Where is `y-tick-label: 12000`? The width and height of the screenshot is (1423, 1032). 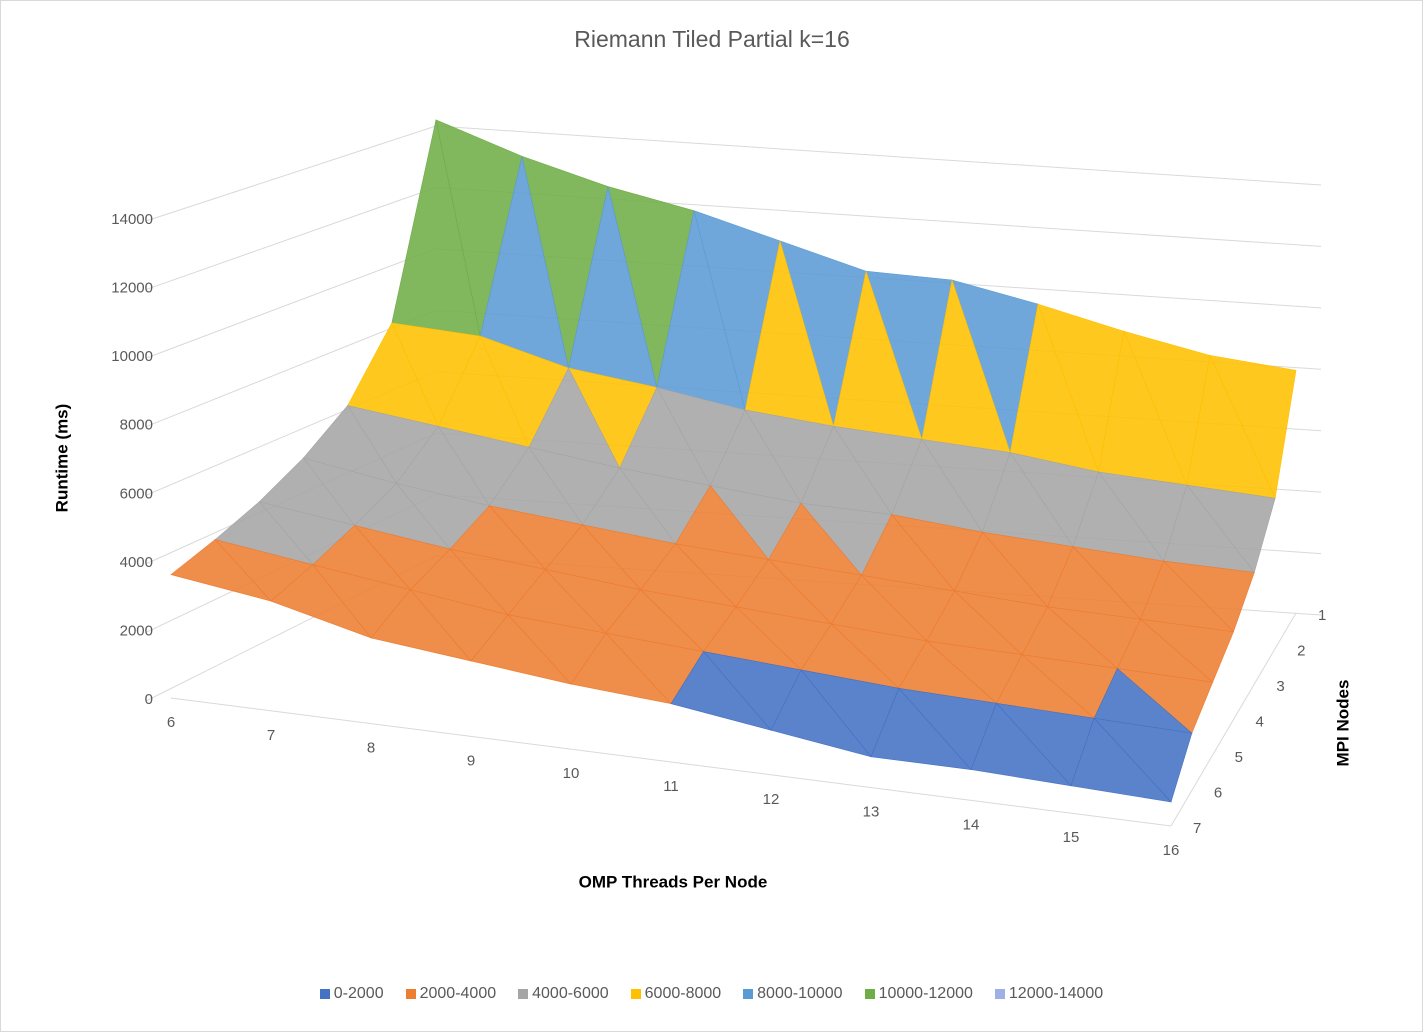
y-tick-label: 12000 is located at coordinates (132, 288).